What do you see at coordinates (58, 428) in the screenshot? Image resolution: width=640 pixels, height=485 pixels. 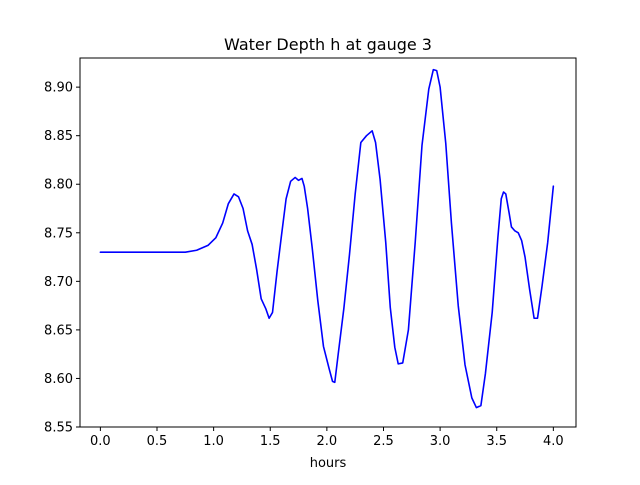 I see `y-tick-label: 8.55` at bounding box center [58, 428].